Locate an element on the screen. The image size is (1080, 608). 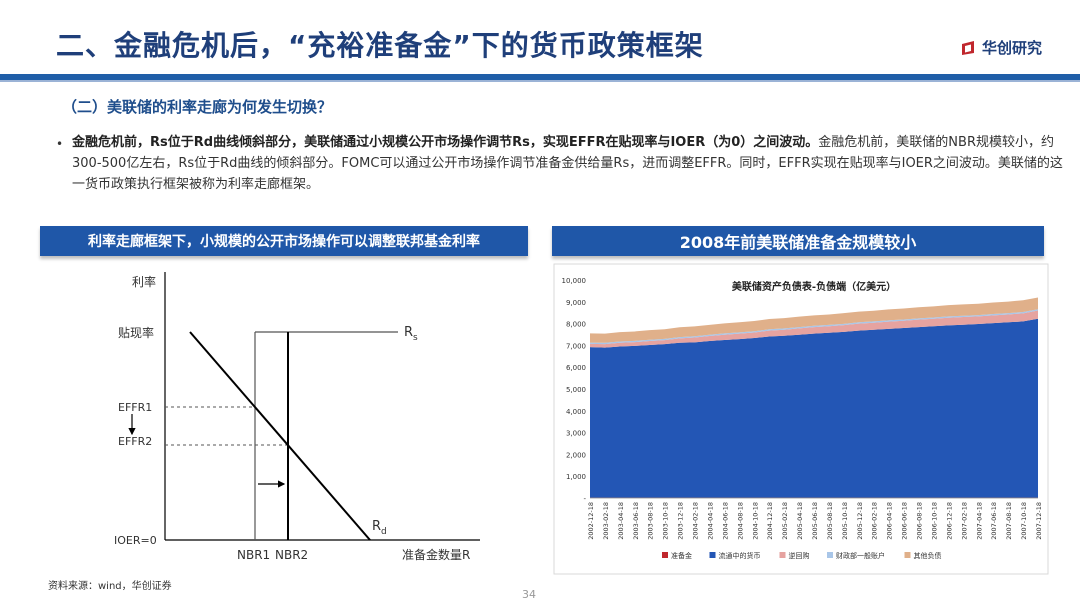
x-tick-label: 2007-10-18 is located at coordinates (1024, 521).